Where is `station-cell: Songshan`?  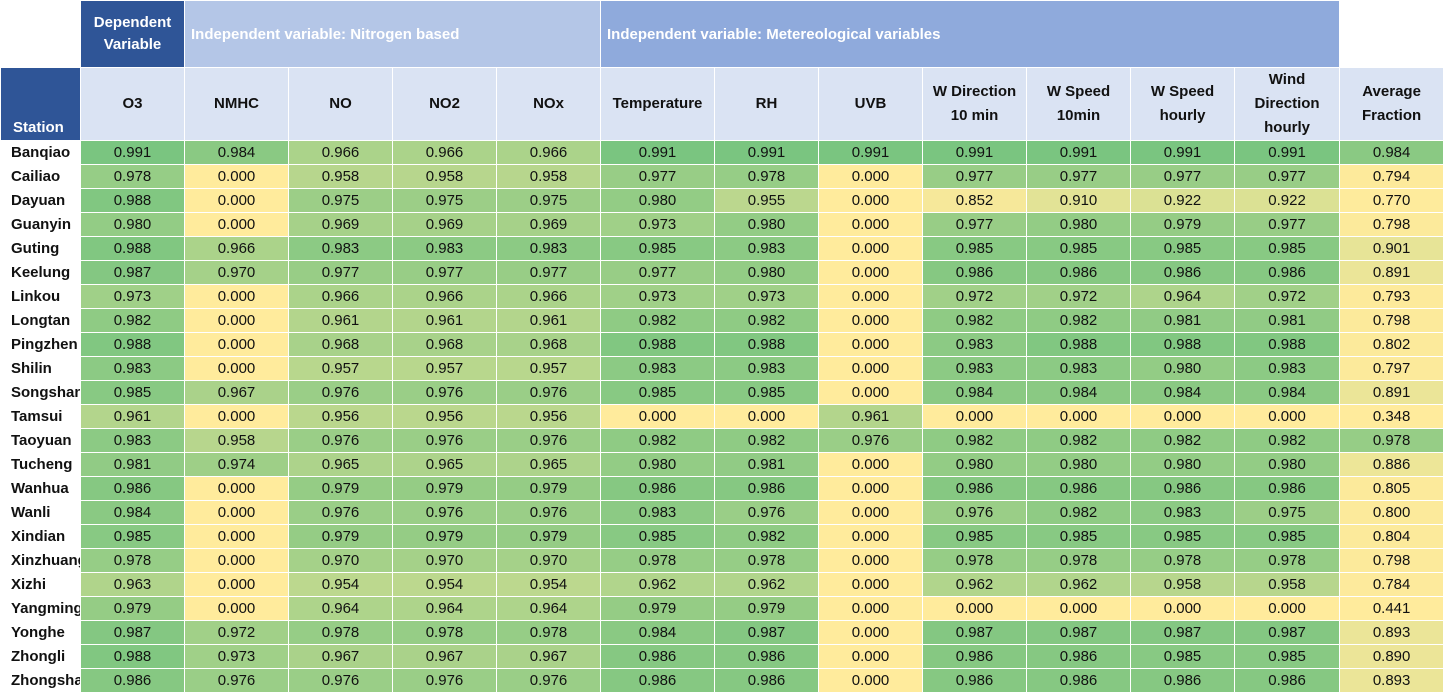 station-cell: Songshan is located at coordinates (41, 393).